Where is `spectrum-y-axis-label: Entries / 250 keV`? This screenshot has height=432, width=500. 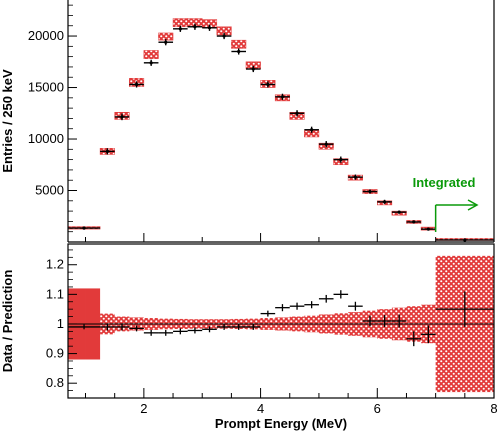 spectrum-y-axis-label: Entries / 250 keV is located at coordinates (7, 121).